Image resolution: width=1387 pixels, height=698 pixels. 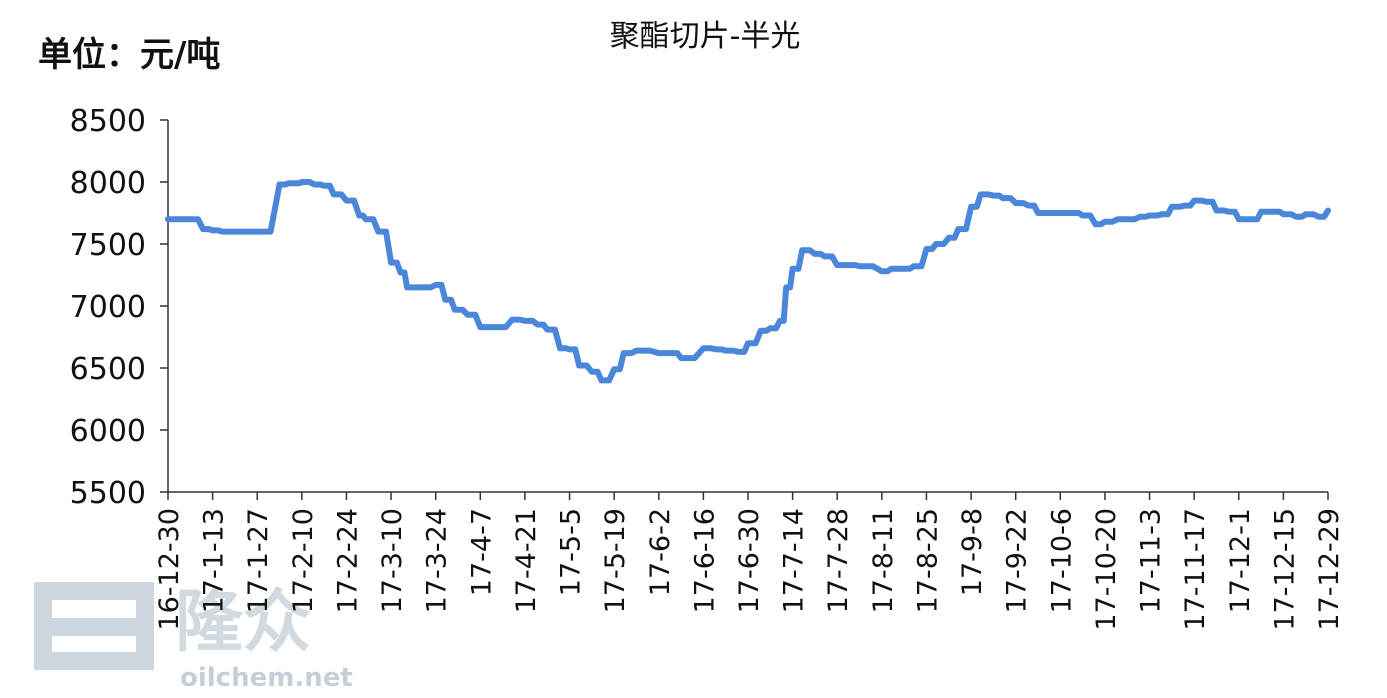 I want to click on x-tick-label: 17-4-21, so click(x=526, y=560).